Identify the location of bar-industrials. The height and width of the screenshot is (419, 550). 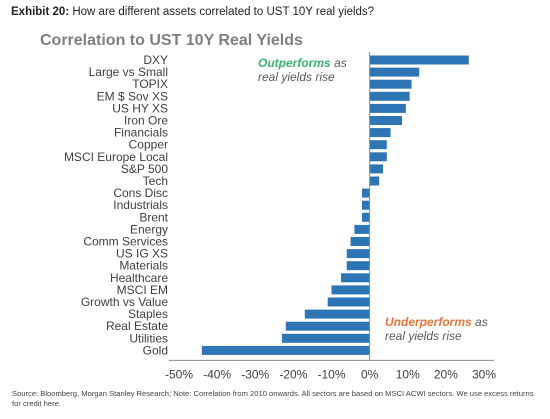
(366, 205).